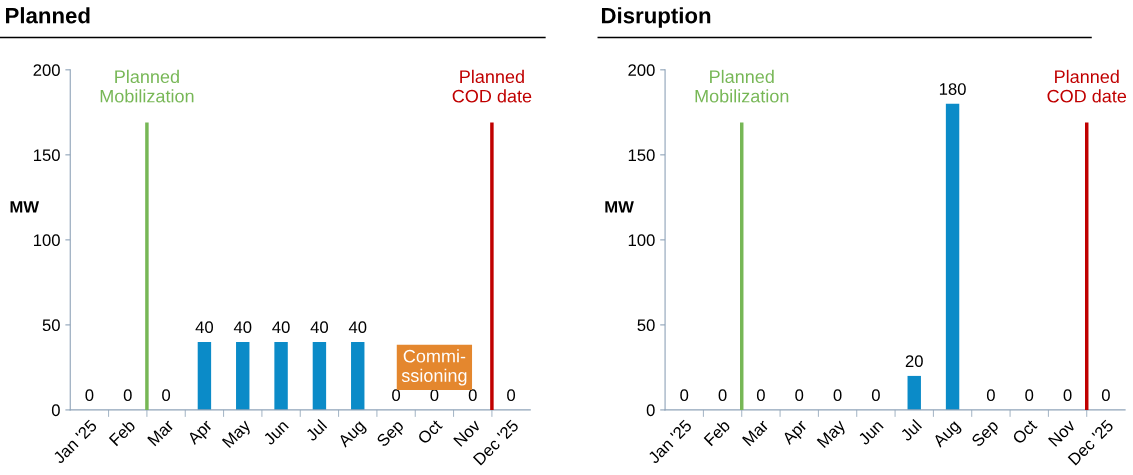  I want to click on chart-title: Disruption, so click(656, 17).